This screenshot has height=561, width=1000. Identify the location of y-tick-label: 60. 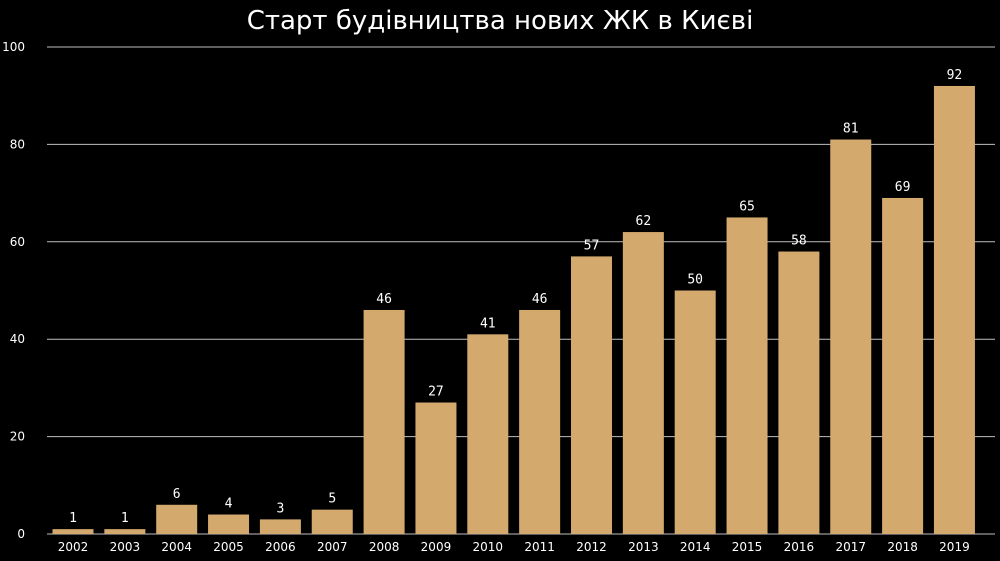
(17, 242).